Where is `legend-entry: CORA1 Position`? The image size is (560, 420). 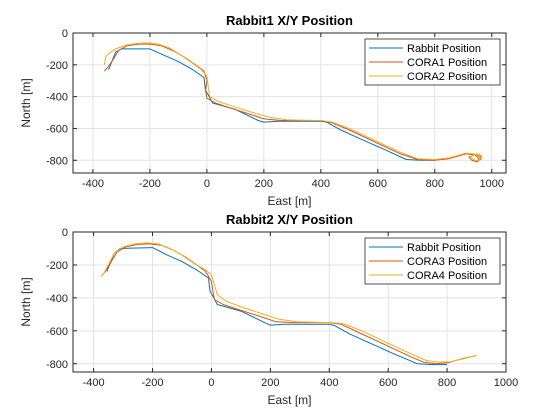 legend-entry: CORA1 Position is located at coordinates (447, 63).